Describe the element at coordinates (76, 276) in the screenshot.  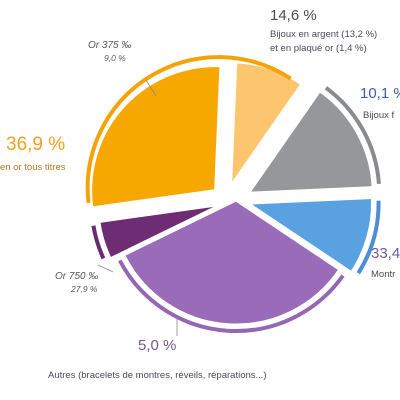
I see `label-or750-main: Or 750 ‰` at that location.